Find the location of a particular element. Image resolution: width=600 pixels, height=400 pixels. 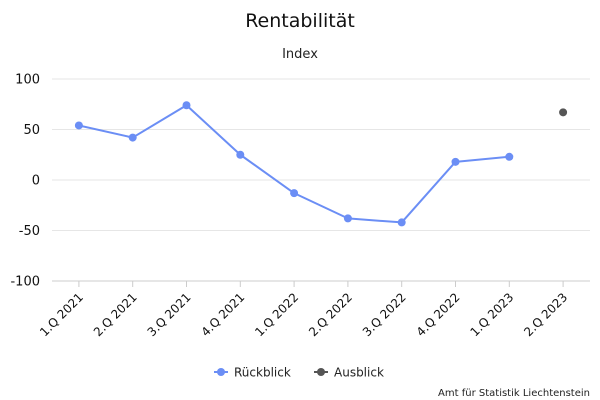

chart-subtitle: Index is located at coordinates (300, 54).